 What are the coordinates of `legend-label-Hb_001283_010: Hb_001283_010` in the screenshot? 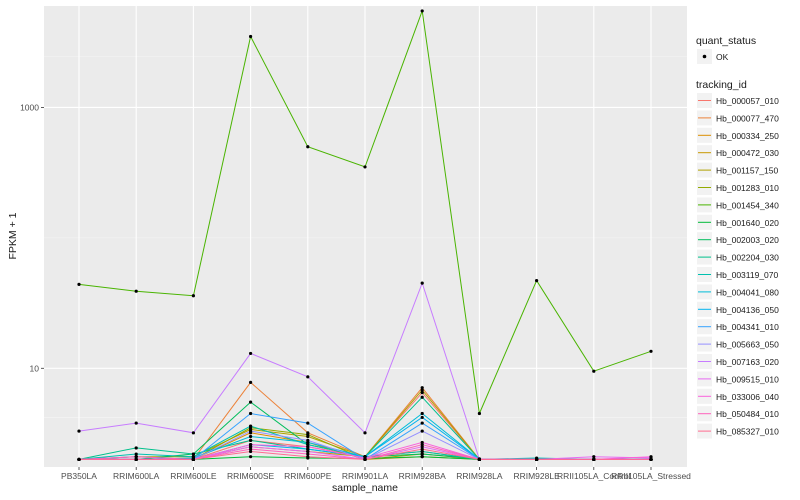 It's located at (747, 188).